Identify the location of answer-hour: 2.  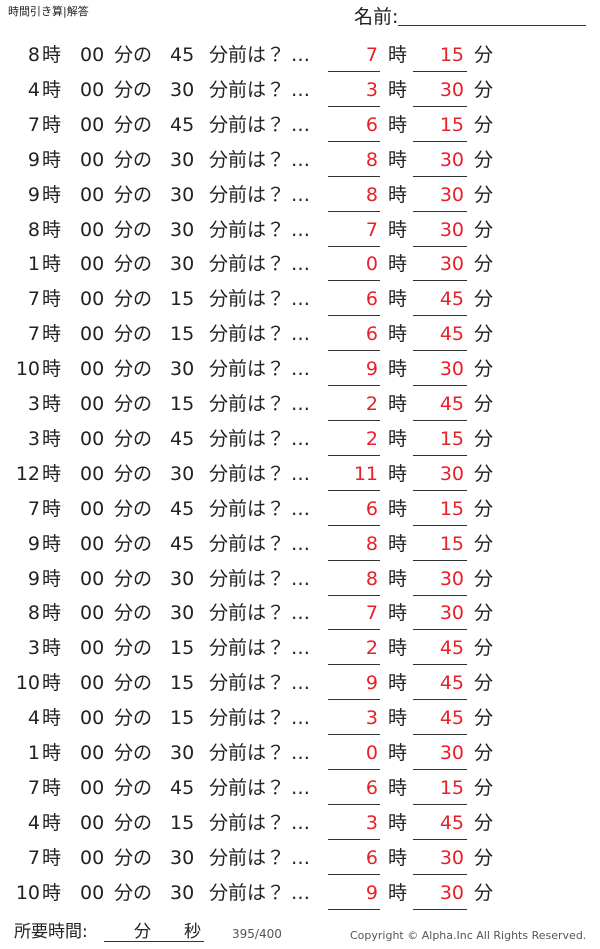
(354, 408).